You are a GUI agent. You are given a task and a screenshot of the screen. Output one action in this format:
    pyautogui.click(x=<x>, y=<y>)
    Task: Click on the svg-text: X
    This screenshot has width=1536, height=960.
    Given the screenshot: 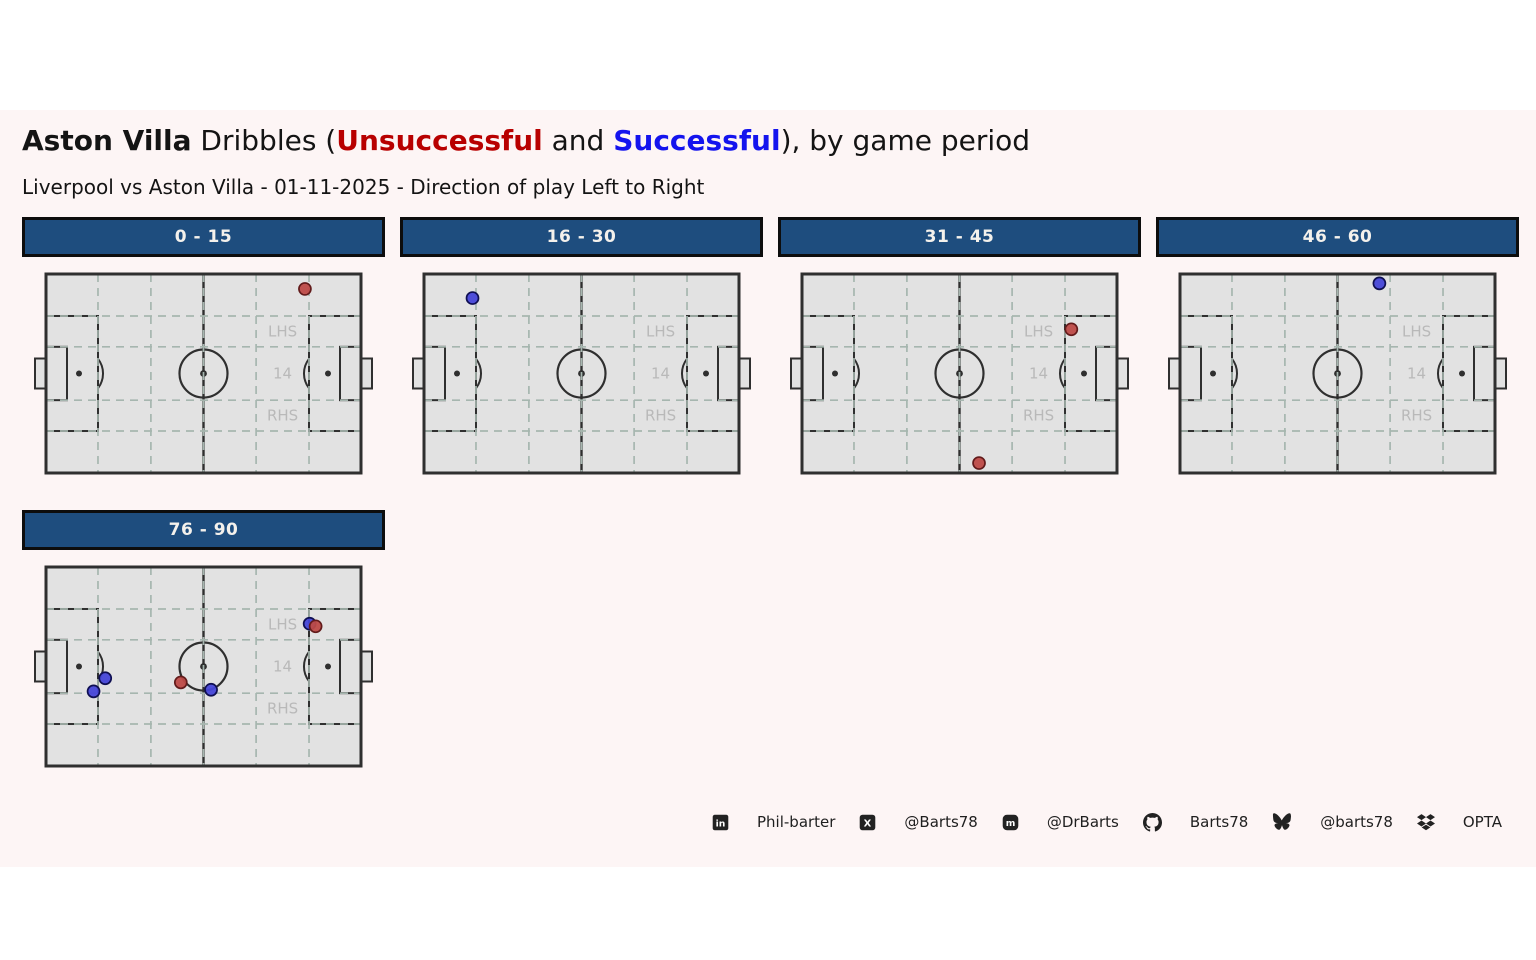 What is the action you would take?
    pyautogui.click(x=868, y=823)
    